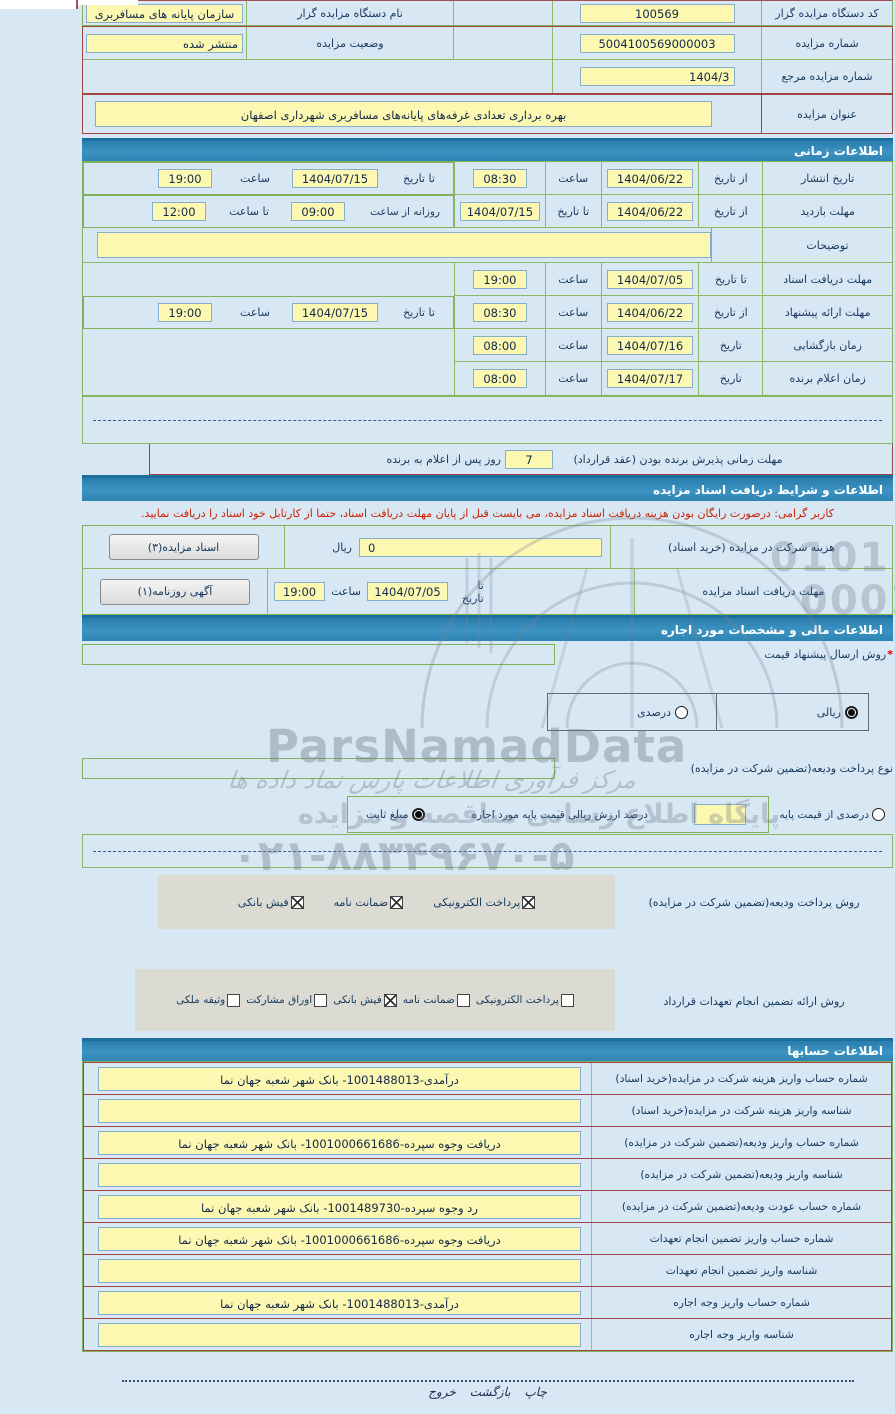  I want to click on auction-no-label: شماره مزایده, so click(826, 43).